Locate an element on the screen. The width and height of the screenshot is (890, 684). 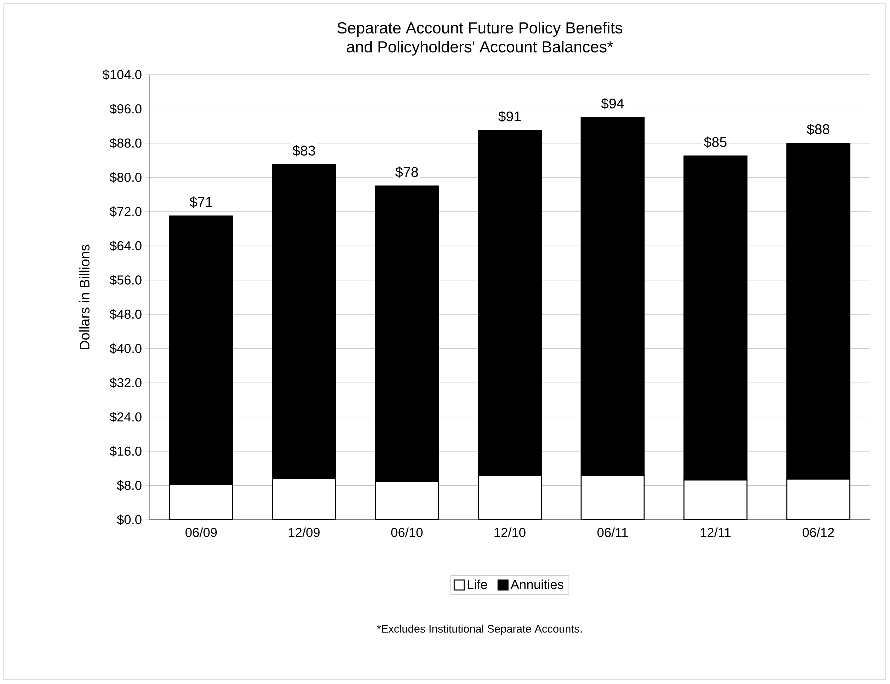
total-label: $94 is located at coordinates (612, 104).